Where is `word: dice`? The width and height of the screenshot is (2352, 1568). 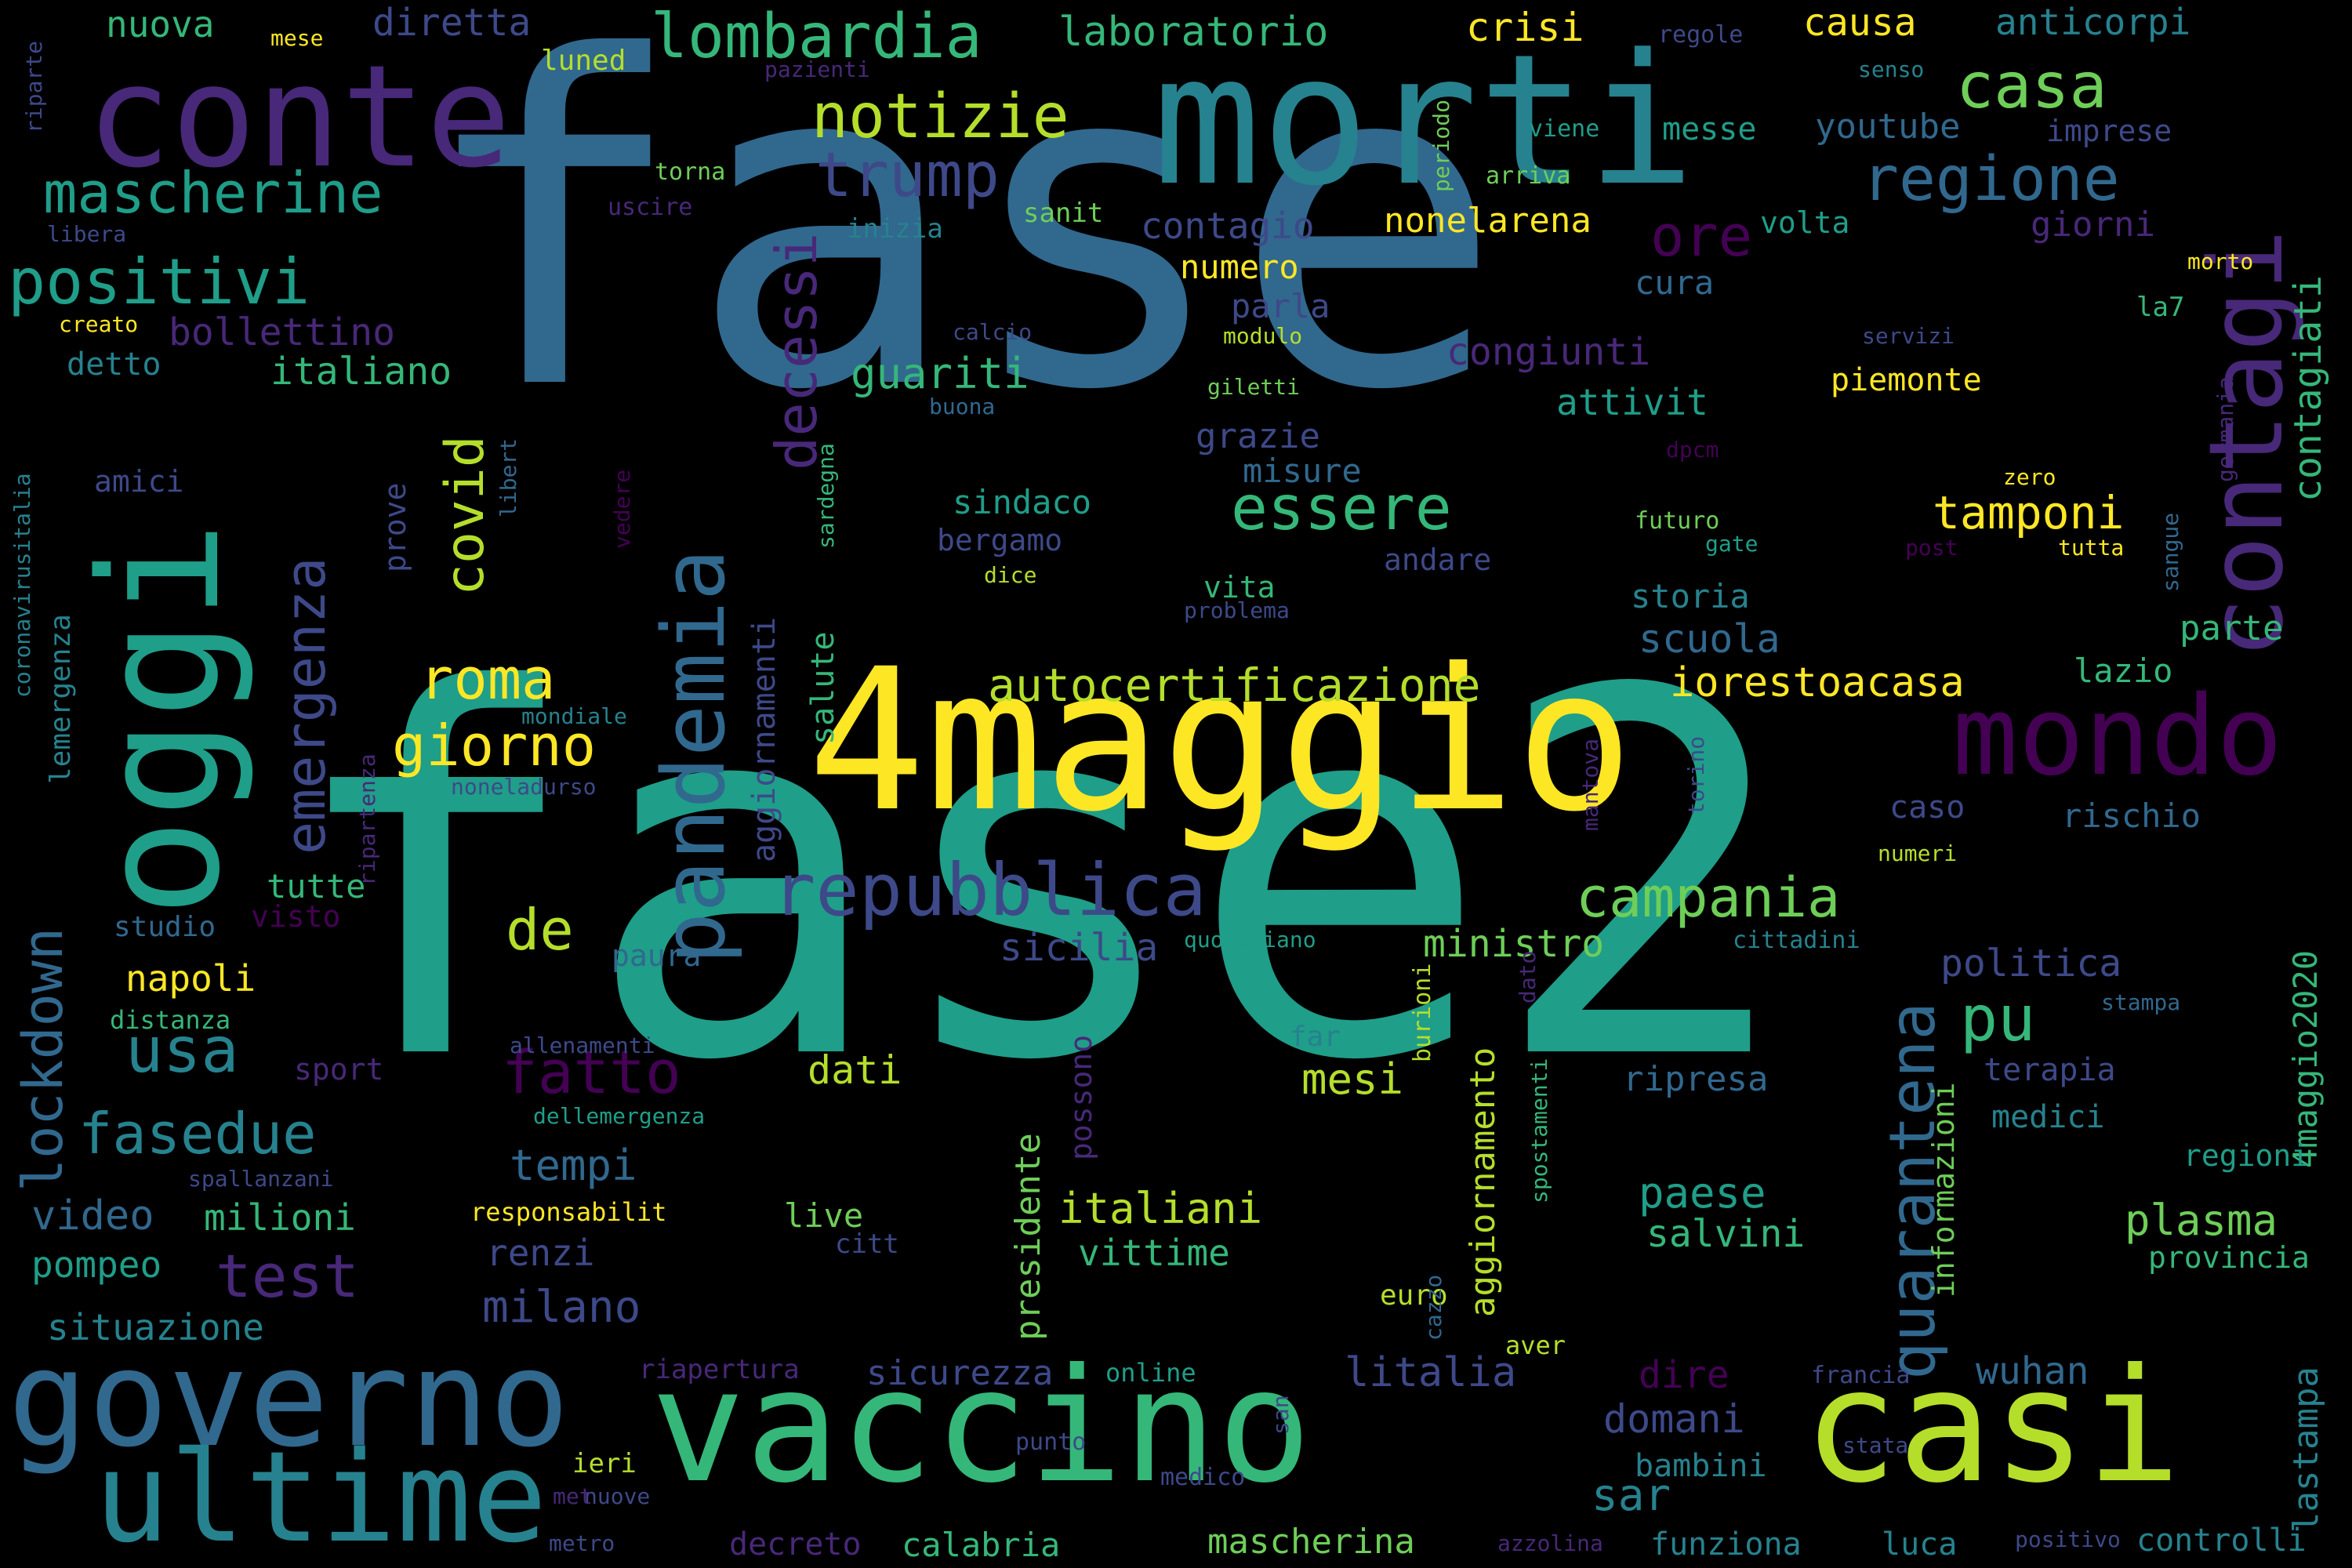
word: dice is located at coordinates (1011, 575).